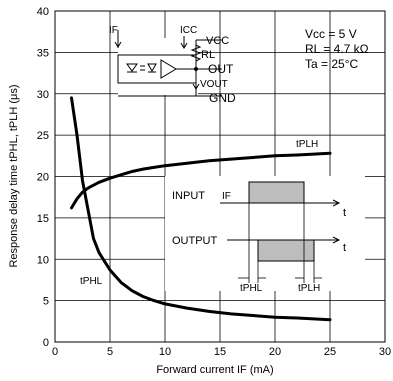 This screenshot has height=381, width=393. I want to click on y-tick-label: 0, so click(46, 343).